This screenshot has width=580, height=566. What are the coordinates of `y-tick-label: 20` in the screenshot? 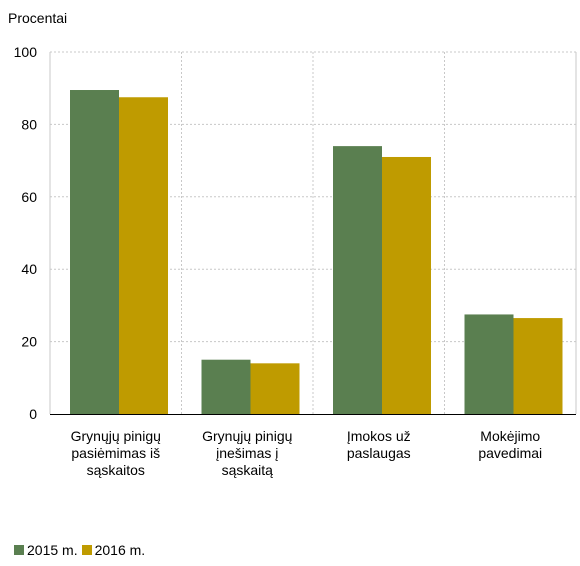 It's located at (29, 342).